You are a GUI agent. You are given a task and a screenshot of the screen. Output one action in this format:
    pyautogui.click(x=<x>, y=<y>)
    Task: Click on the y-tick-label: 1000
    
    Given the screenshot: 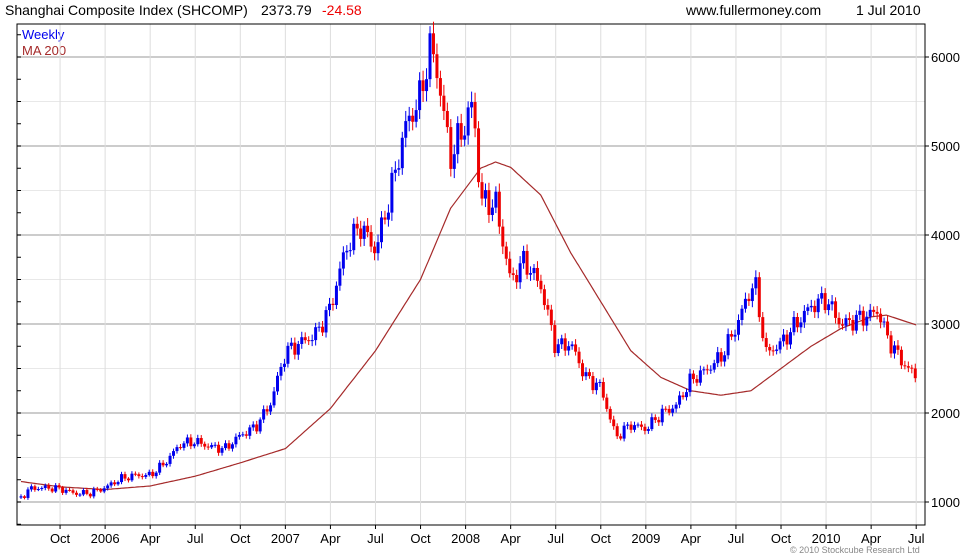 What is the action you would take?
    pyautogui.click(x=945, y=502)
    